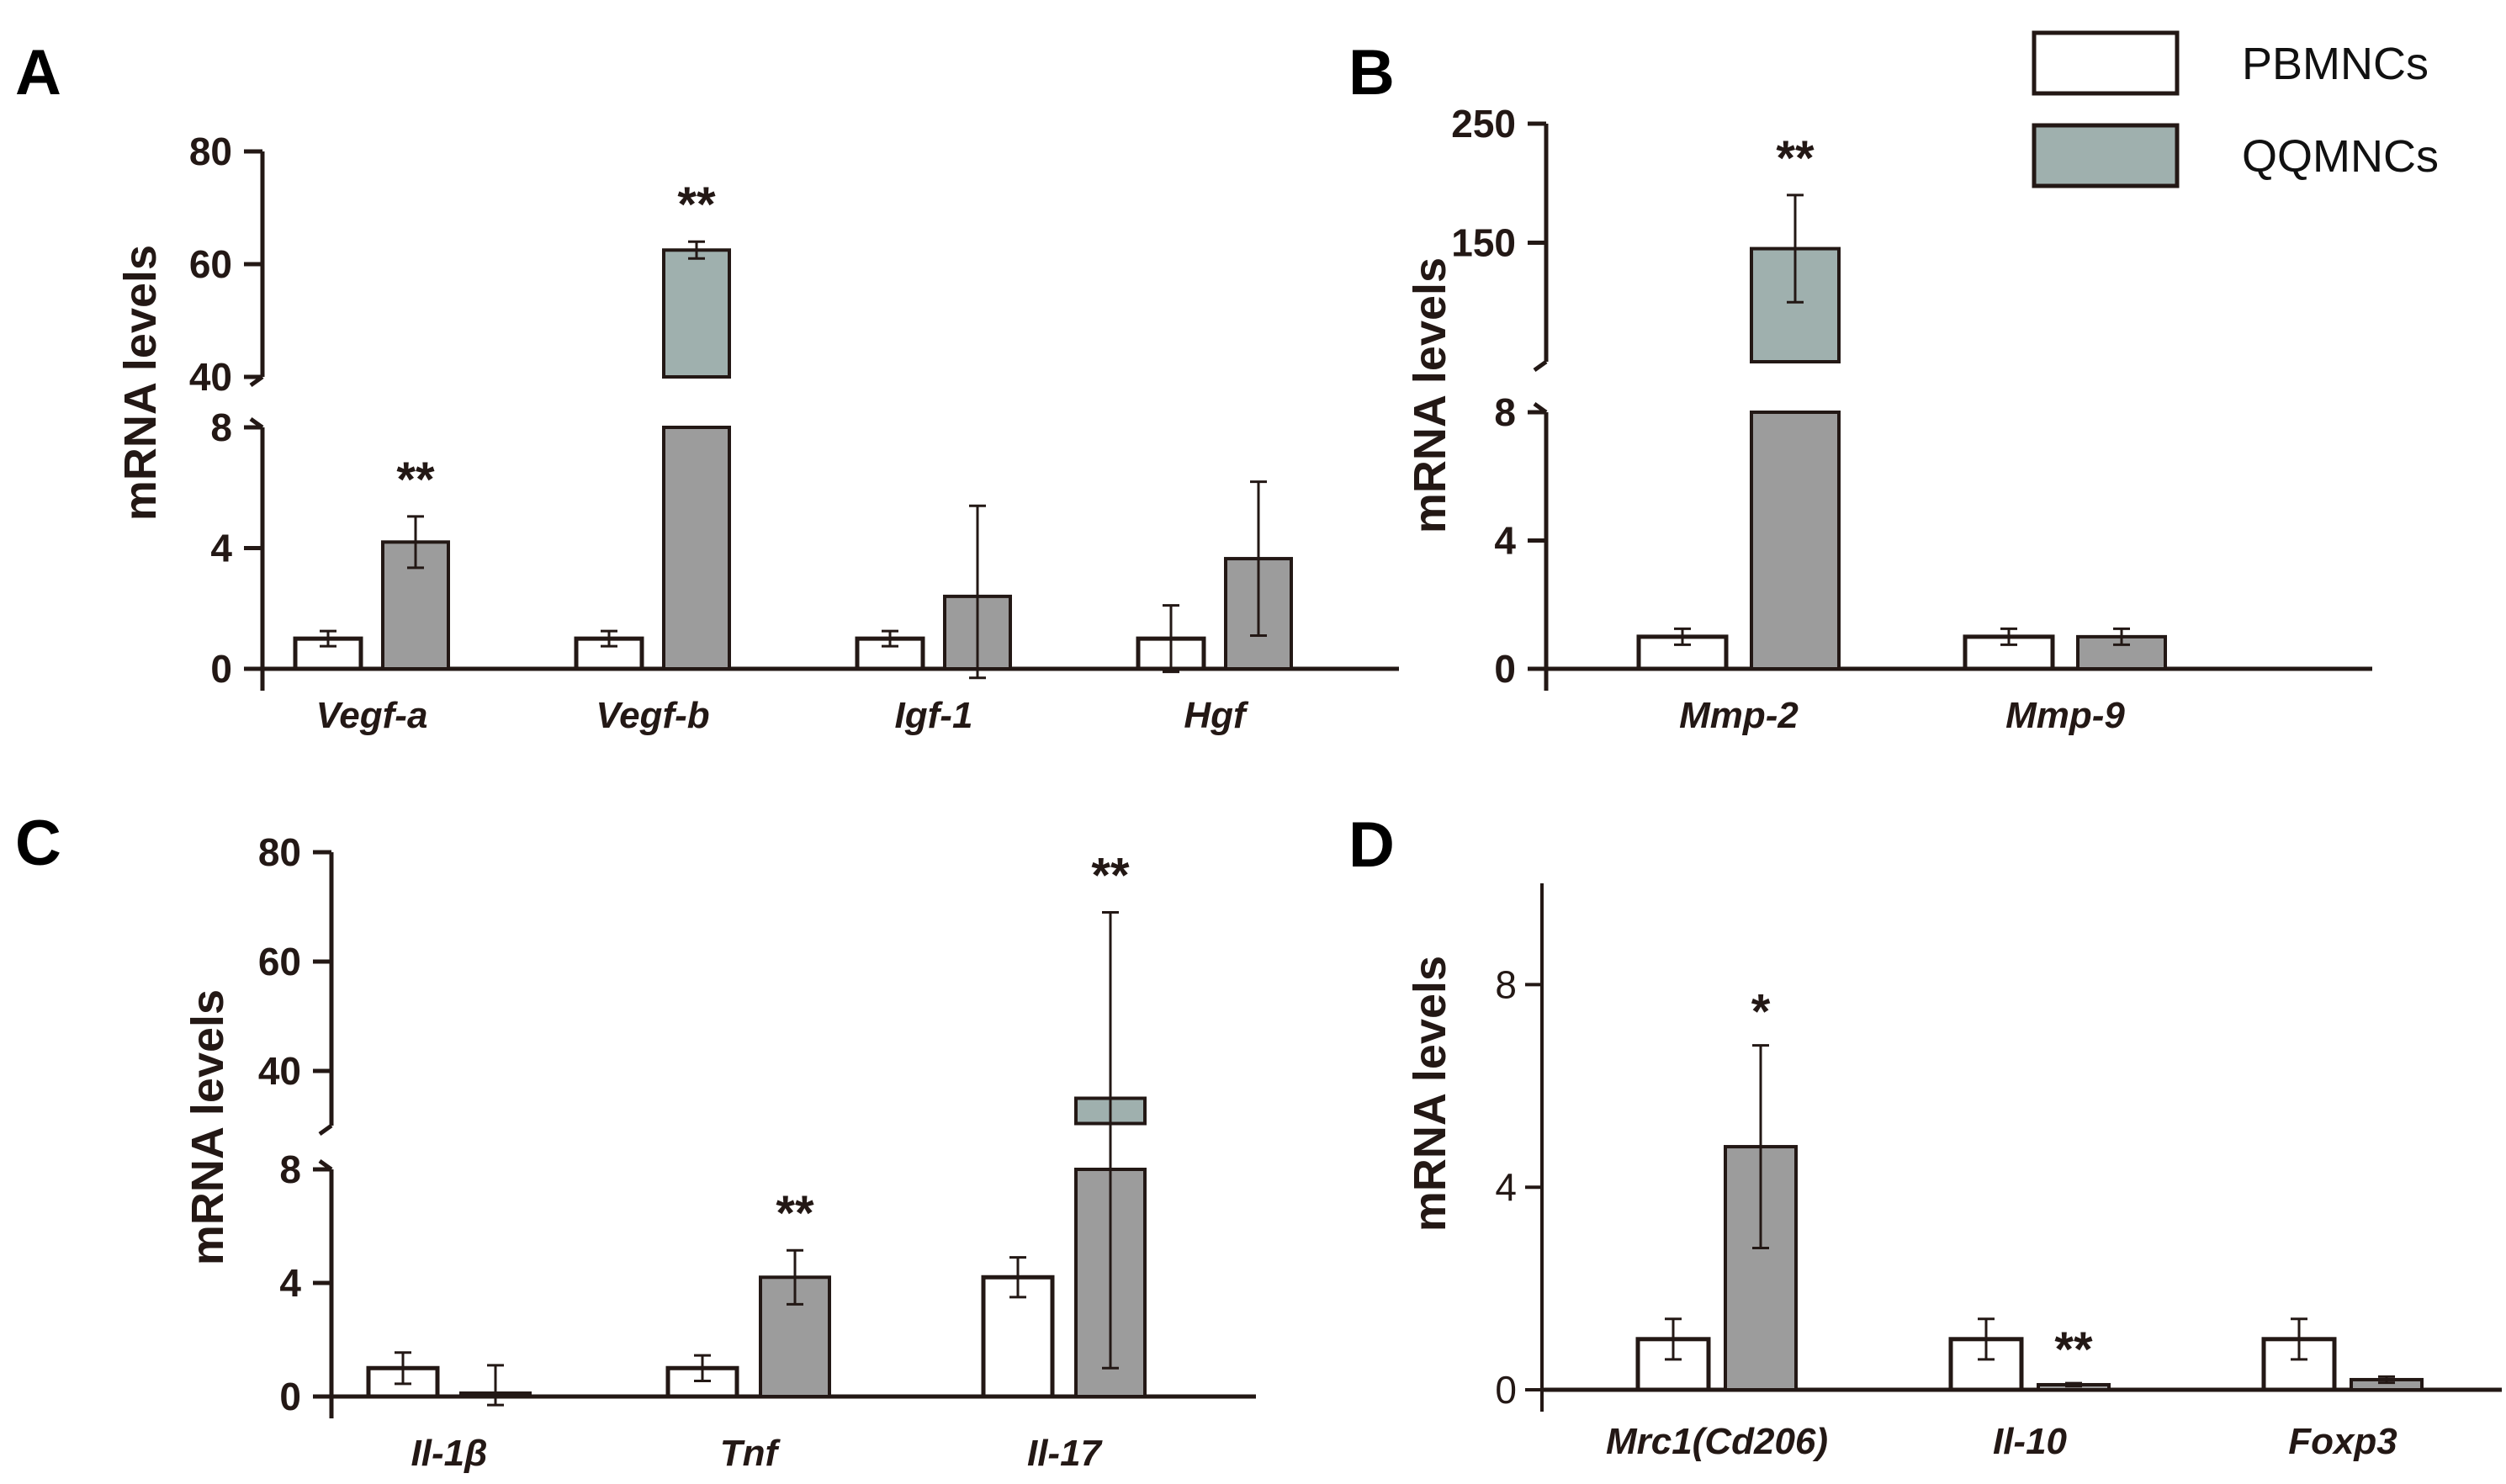  Describe the element at coordinates (696, 313) in the screenshot. I see `bar-qqmnc-upper-segment` at that location.